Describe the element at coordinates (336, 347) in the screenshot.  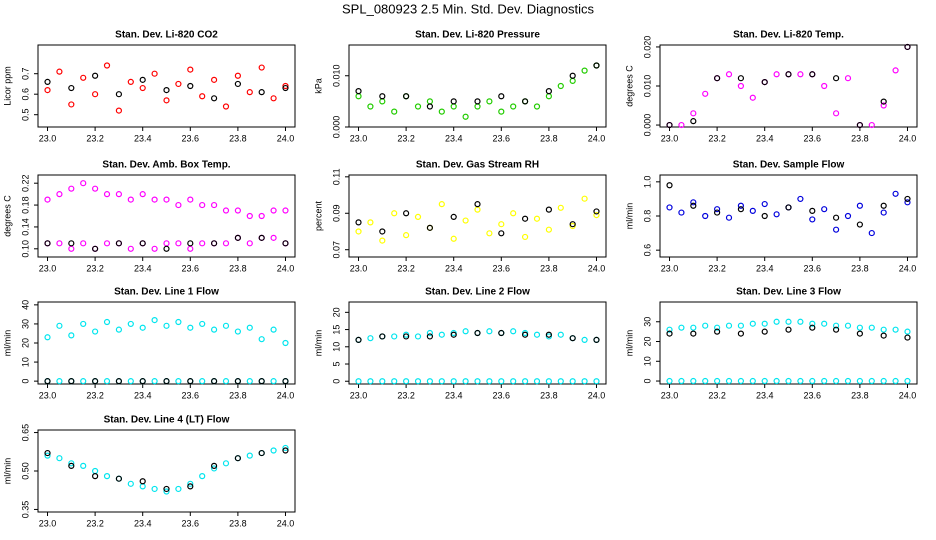
I see `y-tick-label: 10` at that location.